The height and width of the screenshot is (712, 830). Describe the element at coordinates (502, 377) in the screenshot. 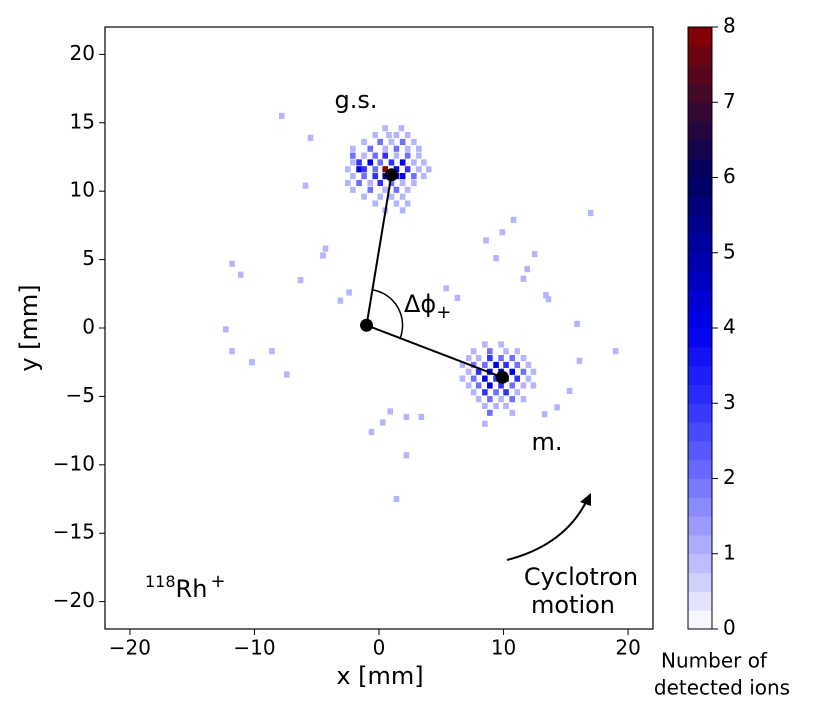

I see `marker` at that location.